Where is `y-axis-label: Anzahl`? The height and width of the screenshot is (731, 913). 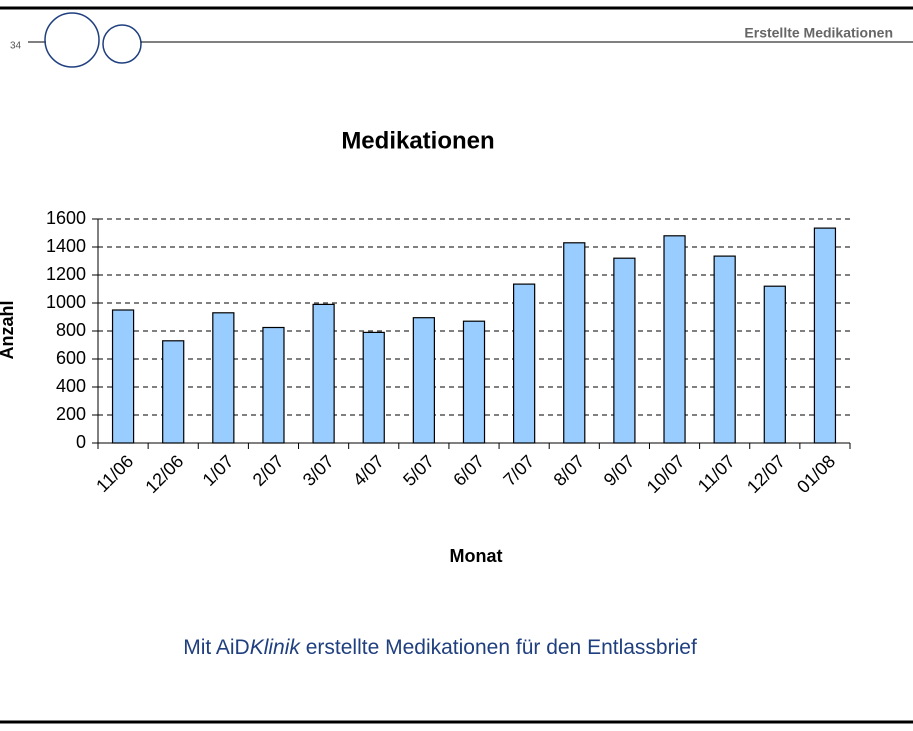 y-axis-label: Anzahl is located at coordinates (8, 329).